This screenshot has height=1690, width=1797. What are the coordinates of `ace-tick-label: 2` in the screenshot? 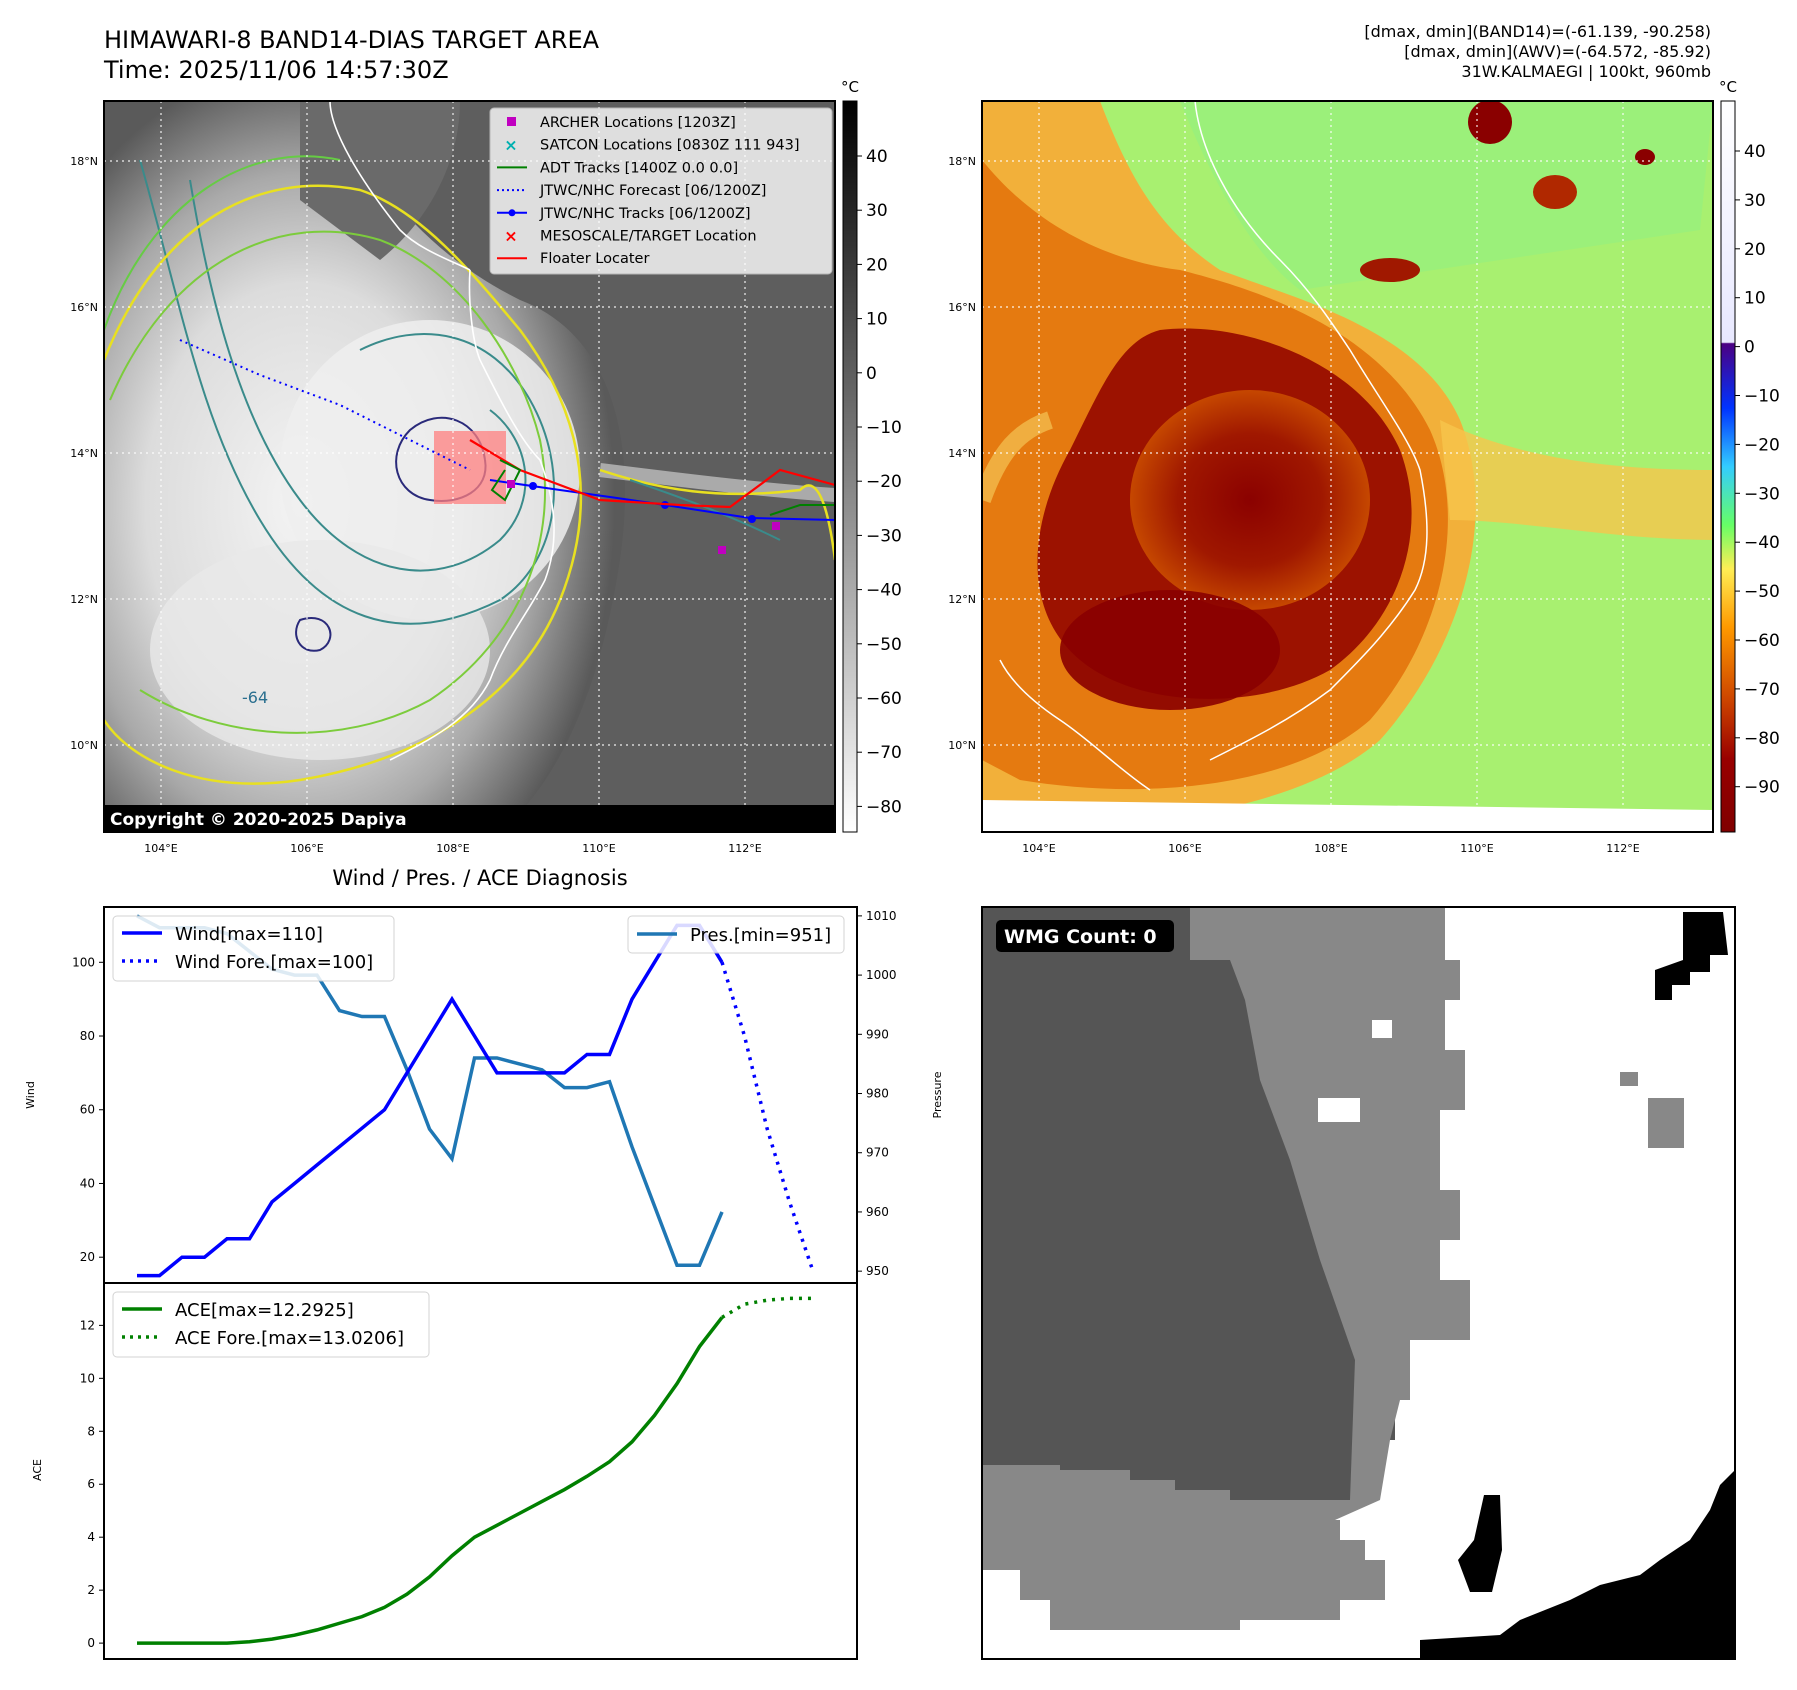 It's located at (91, 1590).